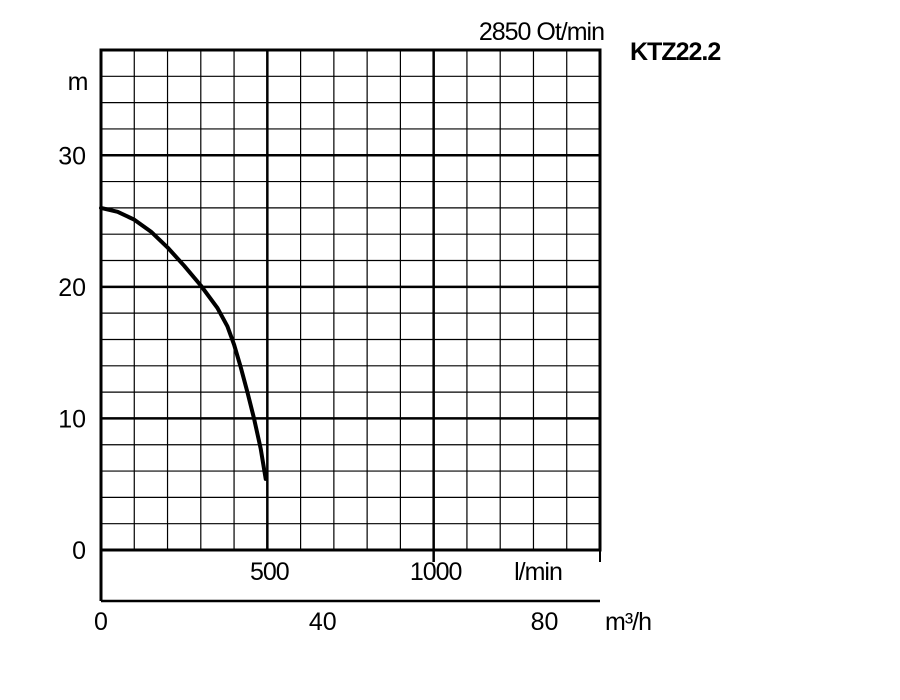  I want to click on secondary-axis-frame, so click(350, 576).